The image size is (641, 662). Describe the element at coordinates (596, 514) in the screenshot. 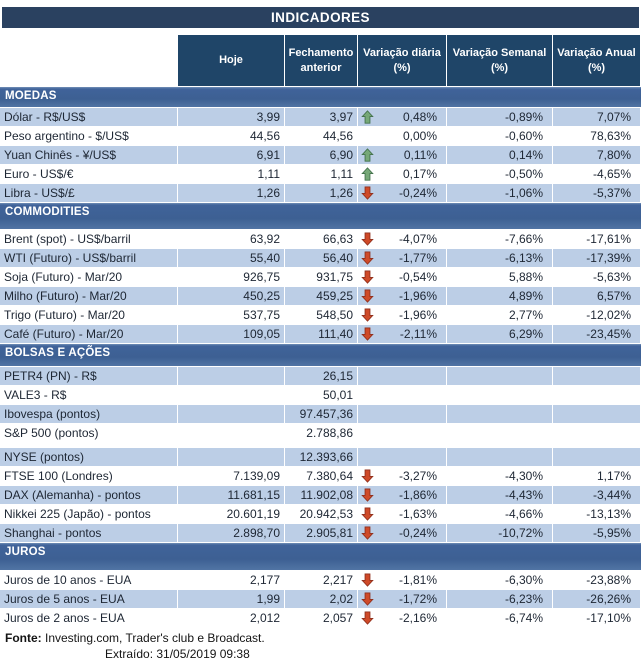

I see `value-variacao-anual: -13,13%` at that location.